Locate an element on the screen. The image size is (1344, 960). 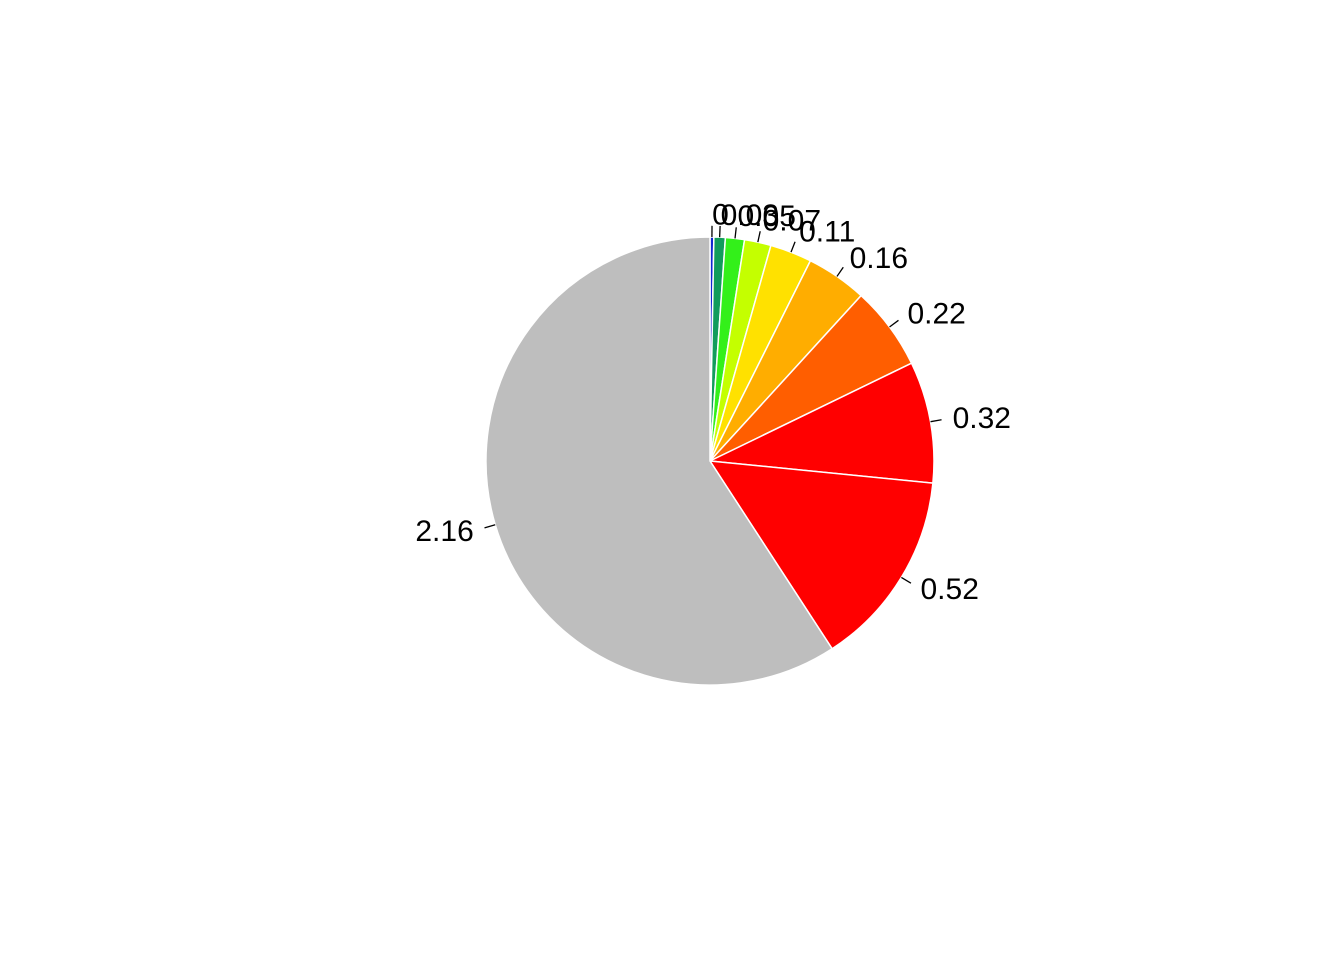
slice-label: 0.07 is located at coordinates (792, 220).